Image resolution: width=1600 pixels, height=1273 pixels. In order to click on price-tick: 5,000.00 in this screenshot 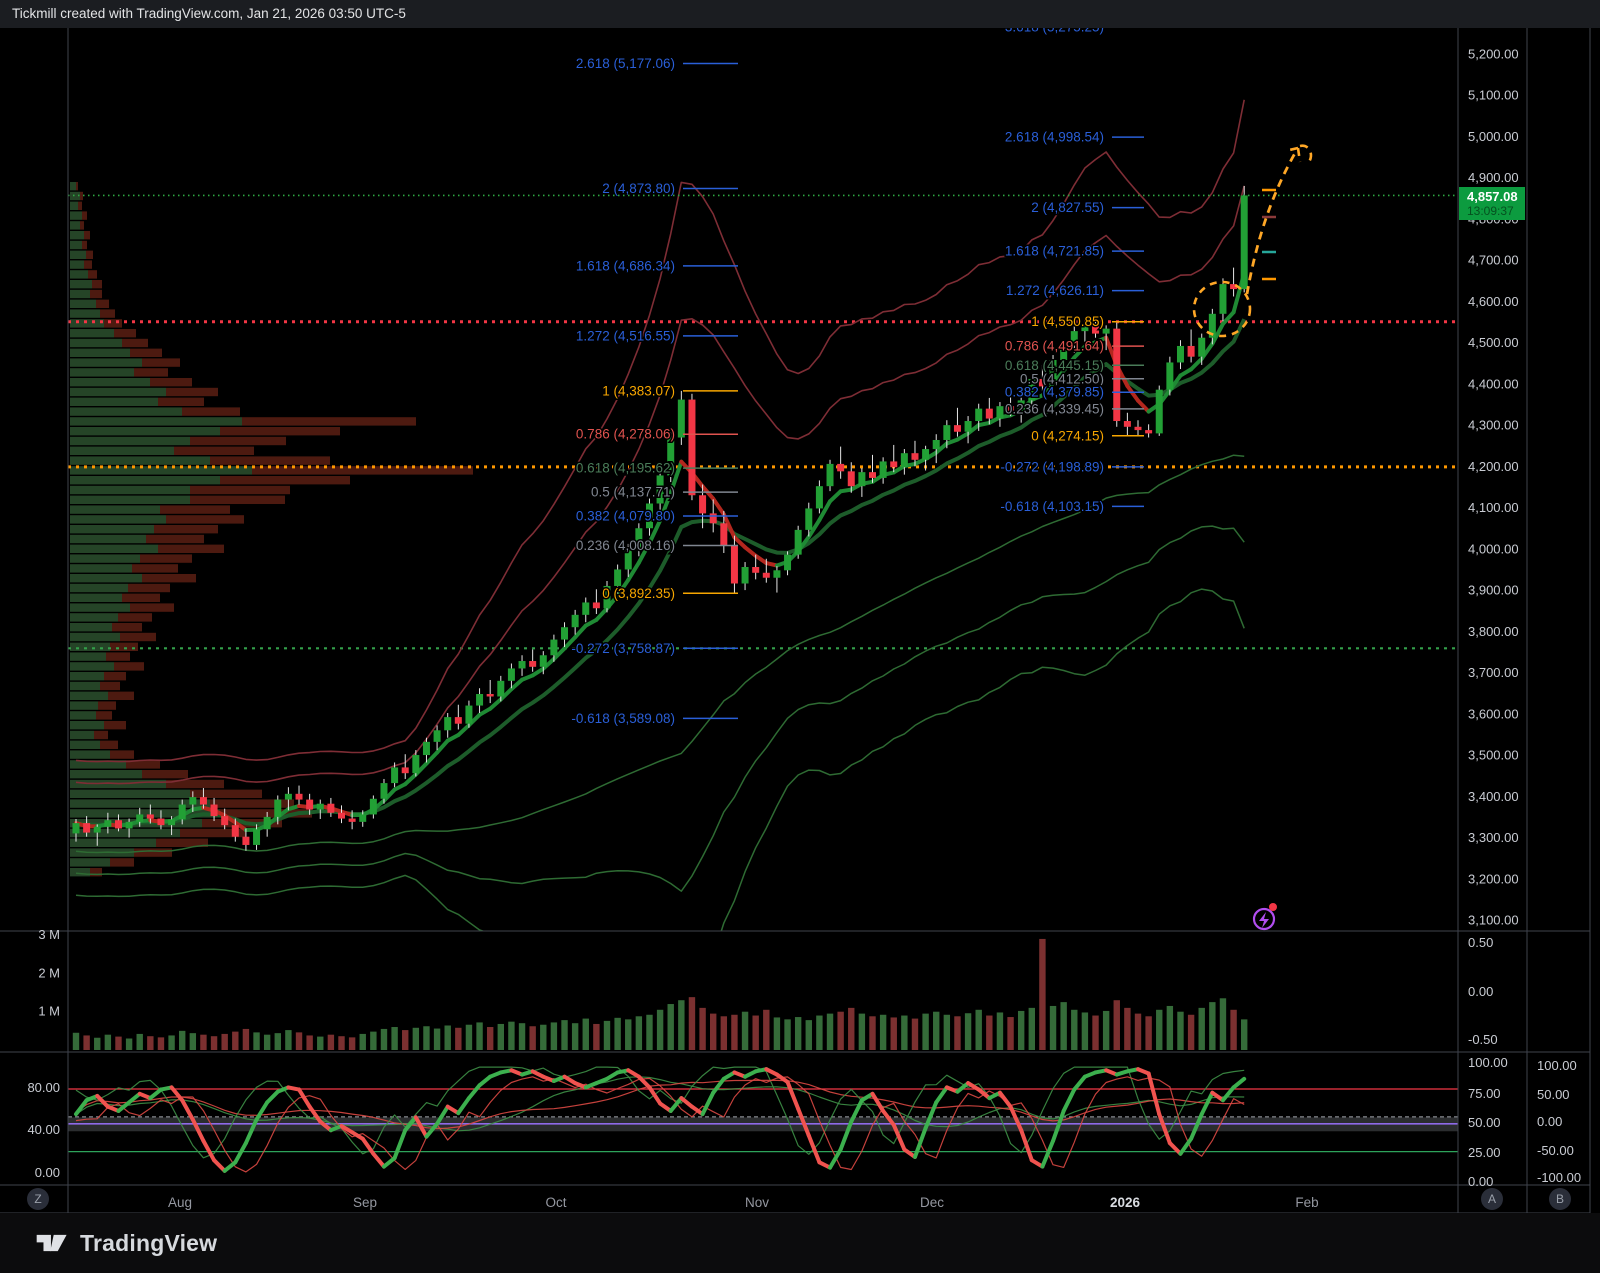, I will do `click(1493, 136)`.